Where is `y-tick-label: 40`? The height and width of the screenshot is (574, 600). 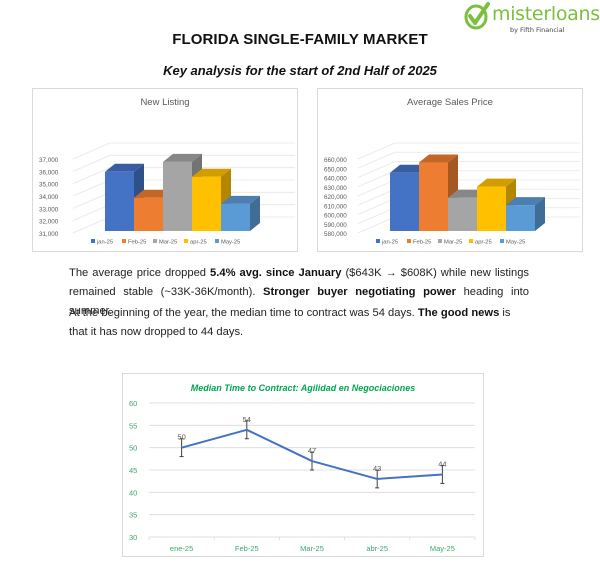
y-tick-label: 40 is located at coordinates (133, 492).